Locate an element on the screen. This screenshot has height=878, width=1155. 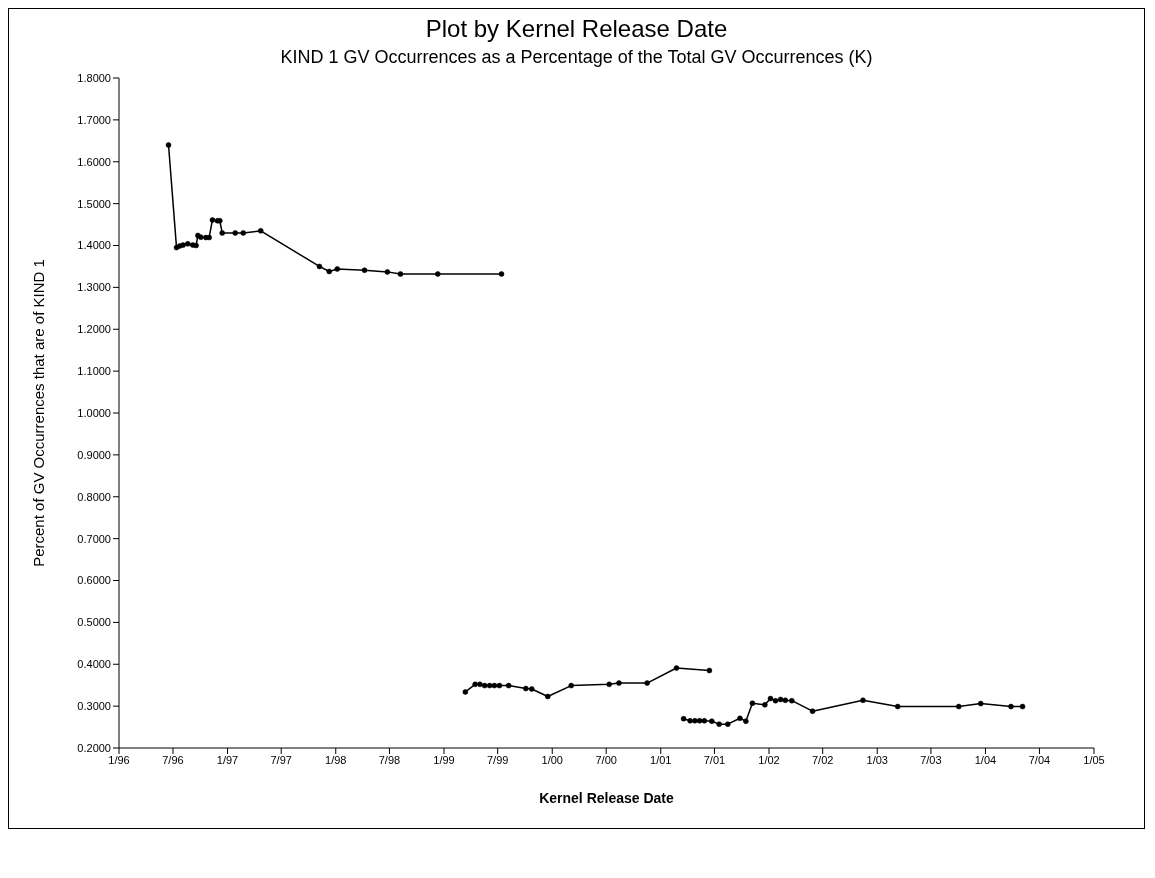
x-tick-label: 7/04 is located at coordinates (1039, 759).